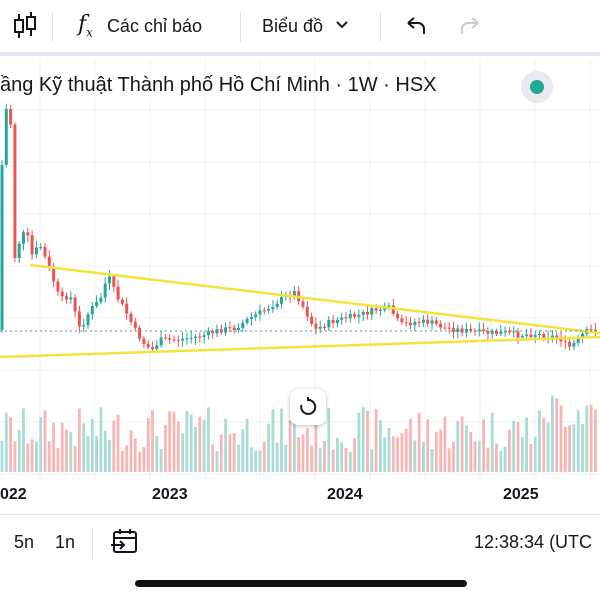  I want to click on clock-timezone: 12:38:34 (UTC, so click(533, 542).